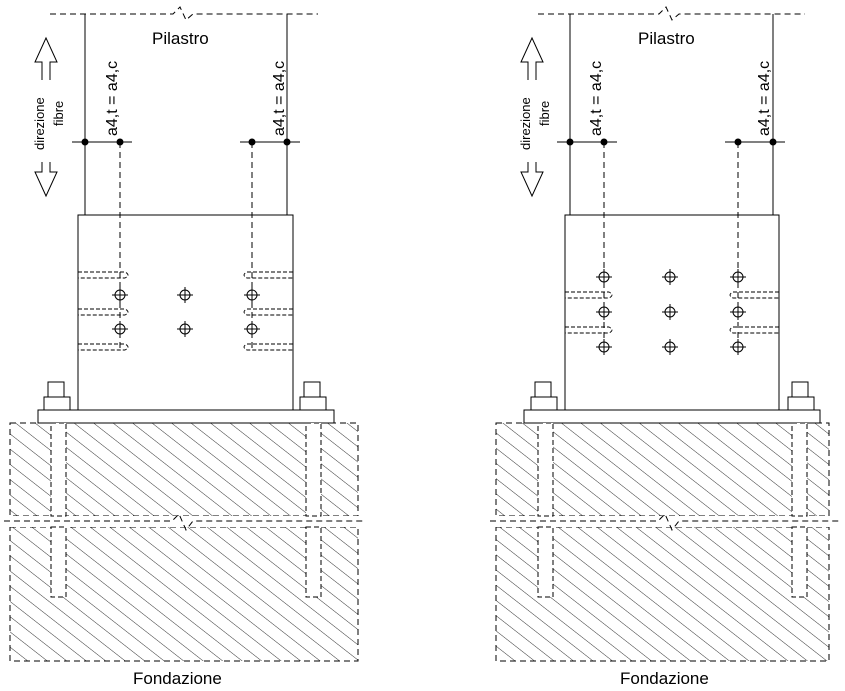  What do you see at coordinates (184, 469) in the screenshot?
I see `foundation-upper` at bounding box center [184, 469].